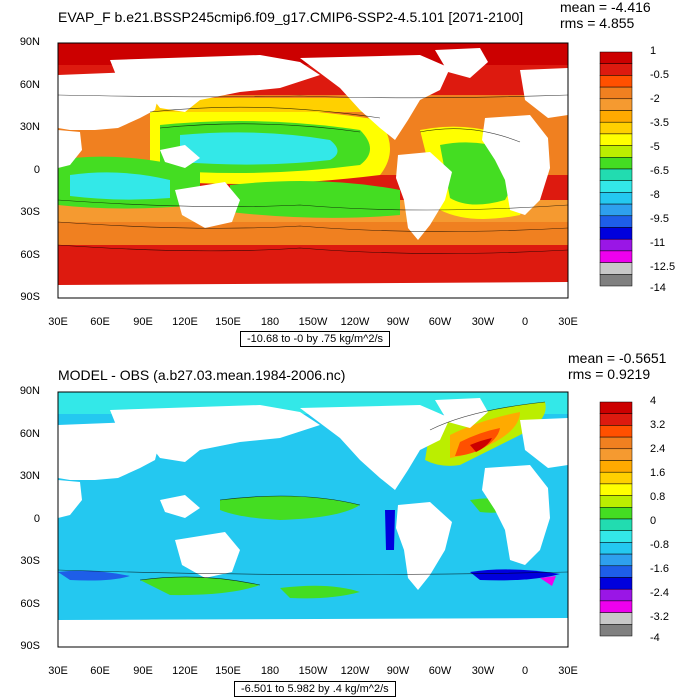  What do you see at coordinates (398, 322) in the screenshot?
I see `top-lon-label: 90W` at bounding box center [398, 322].